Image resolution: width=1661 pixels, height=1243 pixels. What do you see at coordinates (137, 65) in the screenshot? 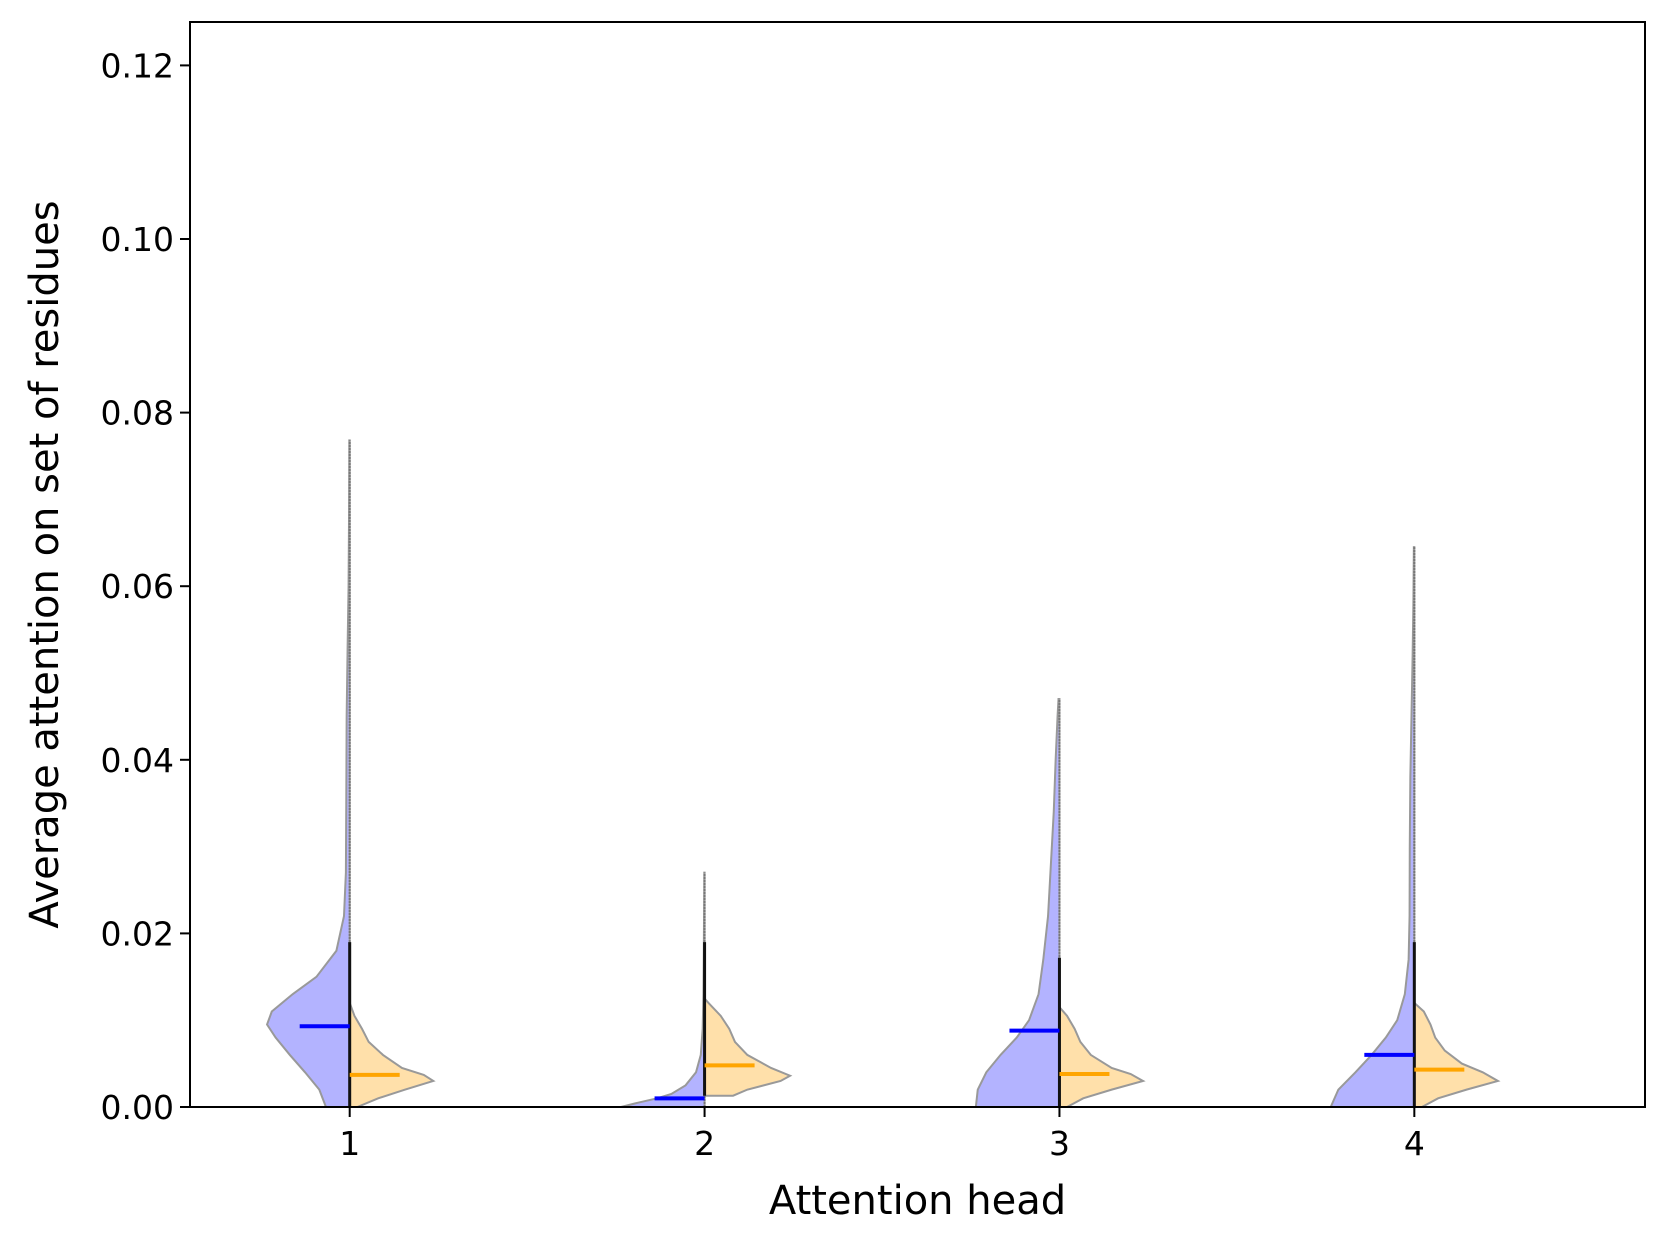
I see `y-tick-label: 0.12` at bounding box center [137, 65].